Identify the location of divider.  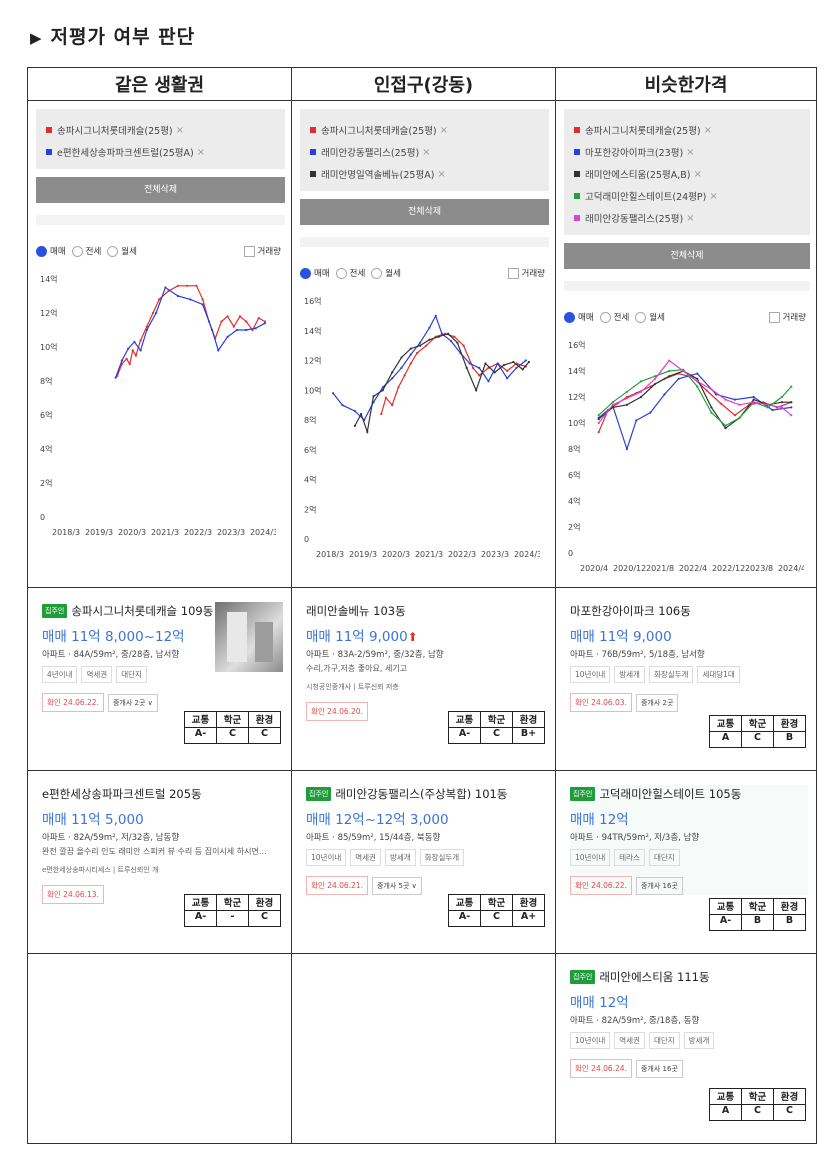
(687, 286).